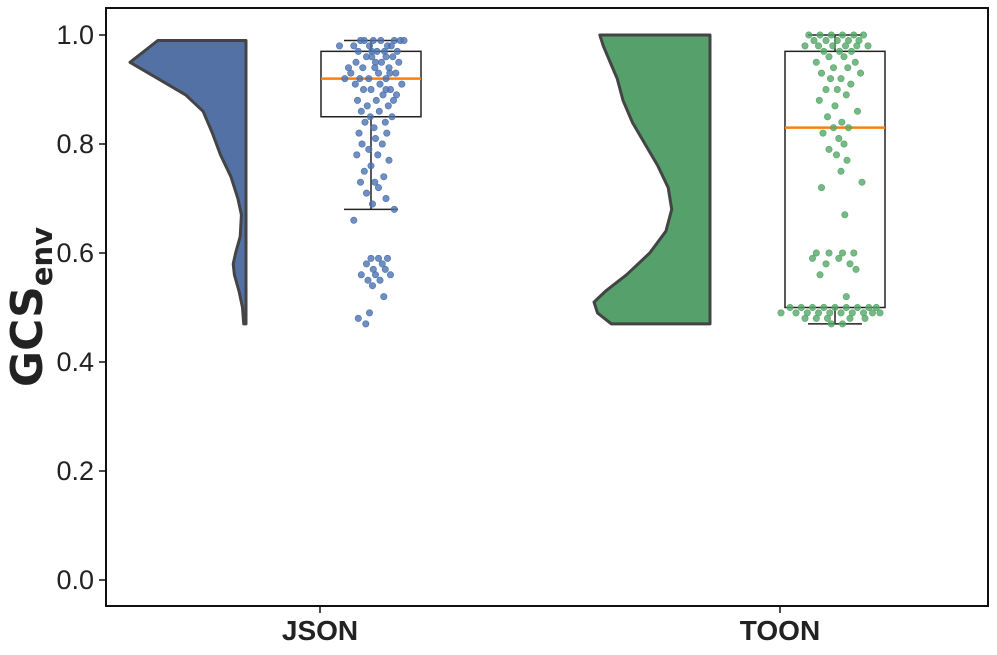 This screenshot has width=997, height=655. Describe the element at coordinates (75, 35) in the screenshot. I see `y-tick-label: 1.0` at that location.